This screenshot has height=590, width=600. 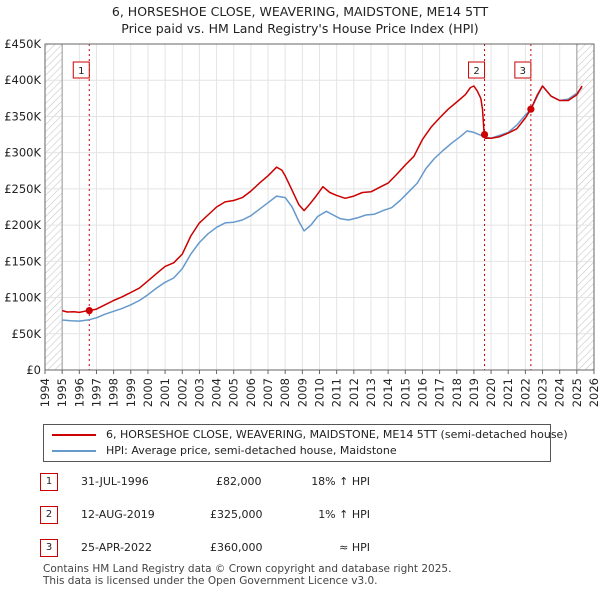 I want to click on x-tick-label: 1995, so click(x=62, y=392).